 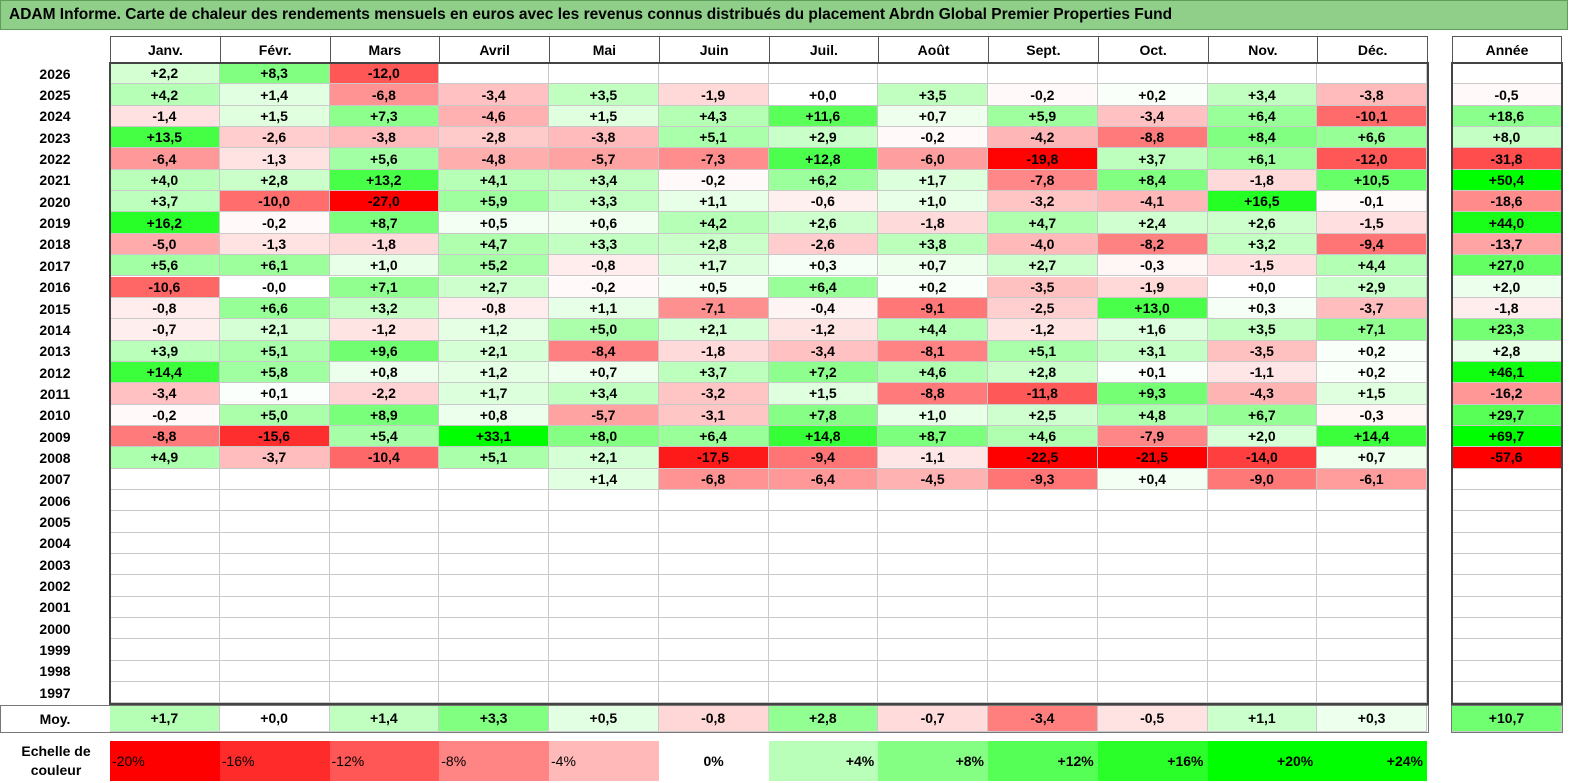 What do you see at coordinates (604, 202) in the screenshot?
I see `heatmap-cell: +3,3` at bounding box center [604, 202].